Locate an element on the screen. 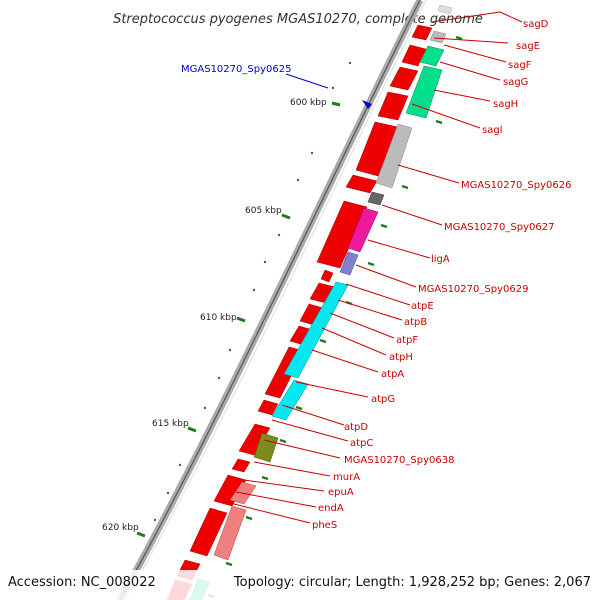 This screenshot has width=600, height=600. gene-label-atpE: atpE is located at coordinates (422, 306).